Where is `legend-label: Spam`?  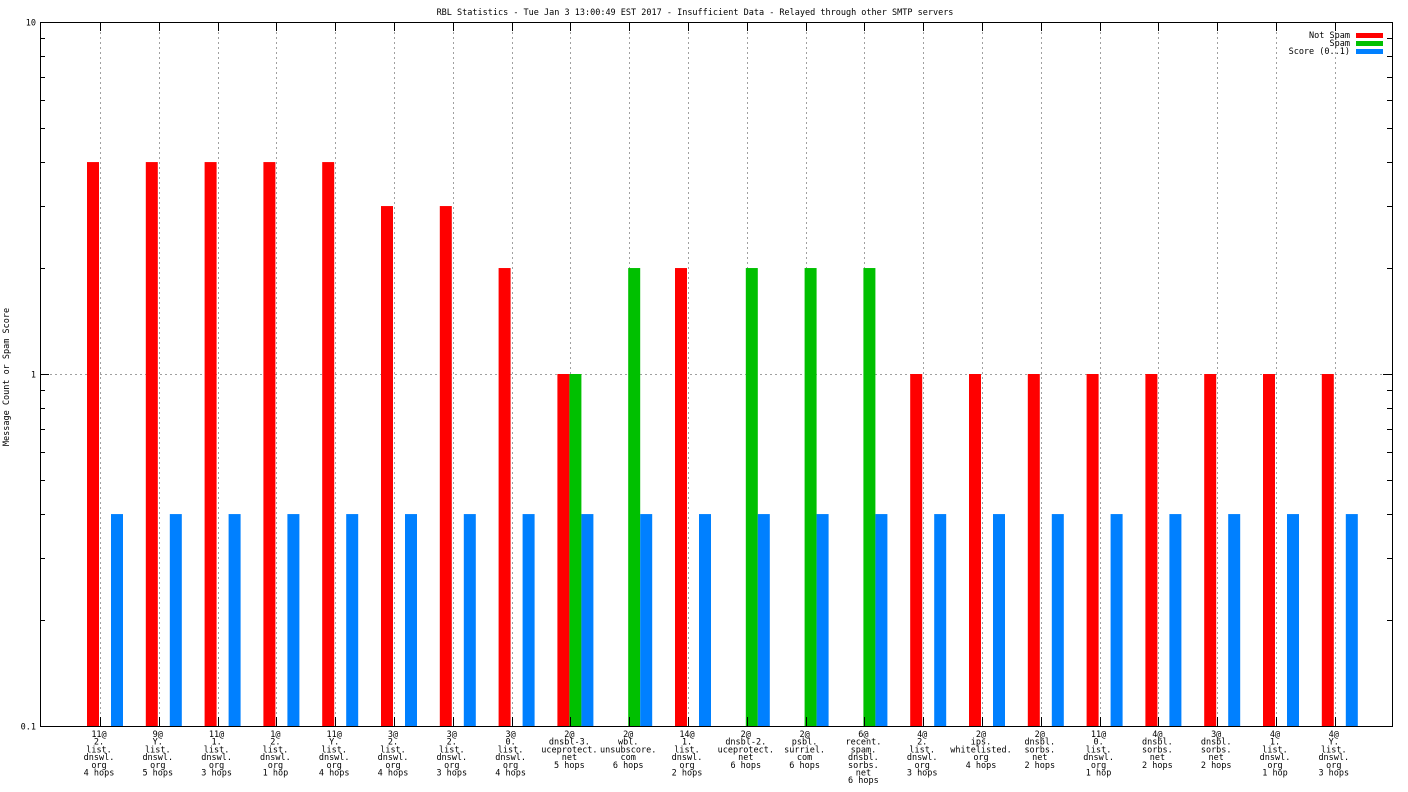
legend-label: Spam is located at coordinates (1340, 44).